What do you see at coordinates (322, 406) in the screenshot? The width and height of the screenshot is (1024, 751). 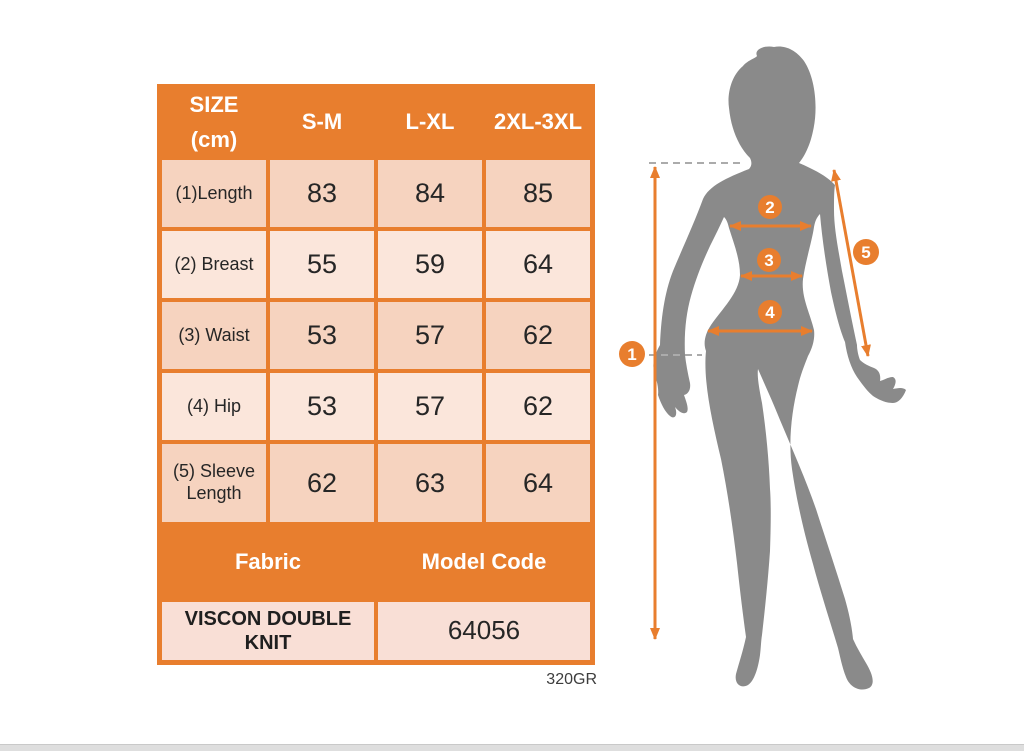 I see `hip-sm: 53` at bounding box center [322, 406].